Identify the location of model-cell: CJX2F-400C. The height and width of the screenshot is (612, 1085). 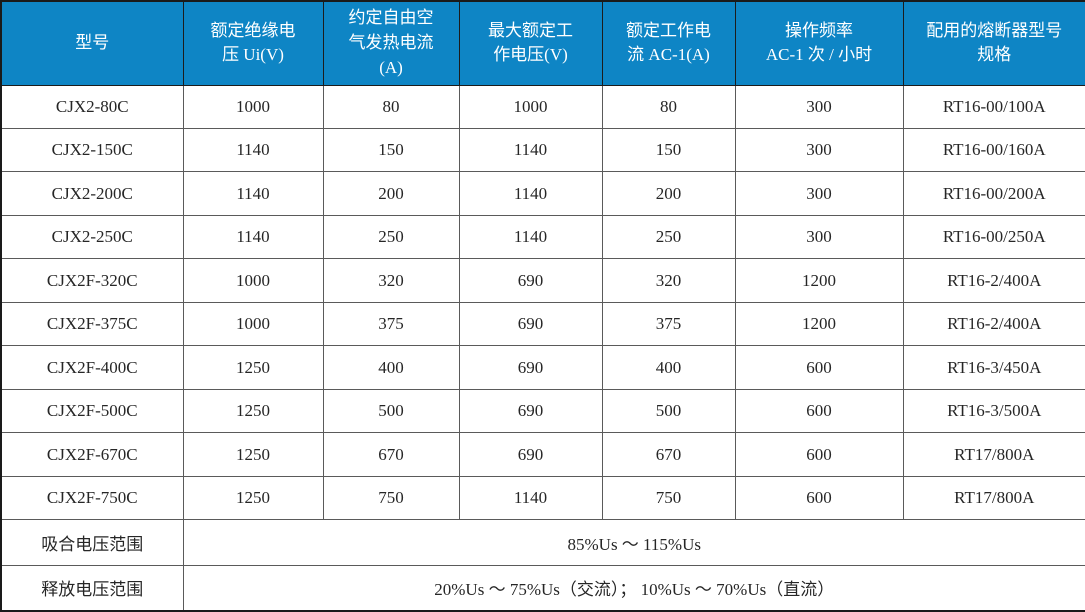
(92, 367).